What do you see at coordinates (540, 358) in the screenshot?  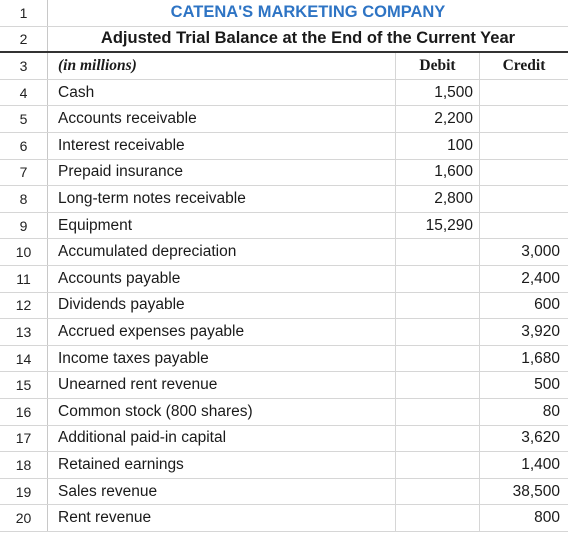 I see `credit-cell: 1,680` at bounding box center [540, 358].